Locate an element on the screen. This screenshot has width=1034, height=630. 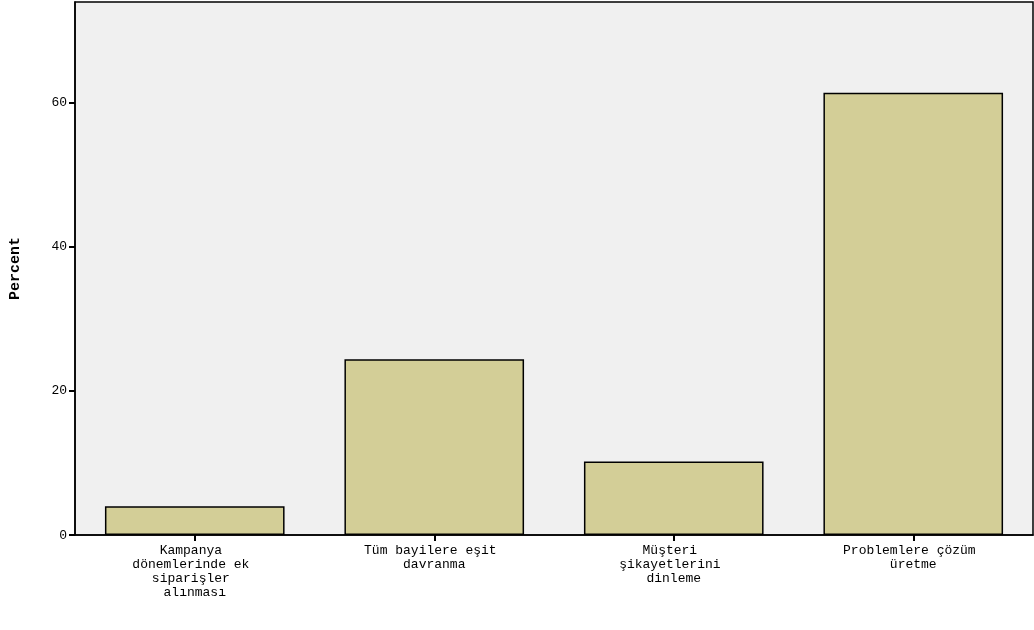
x-tick-label: Müşteri şikayetlerini dinleme is located at coordinates (674, 564).